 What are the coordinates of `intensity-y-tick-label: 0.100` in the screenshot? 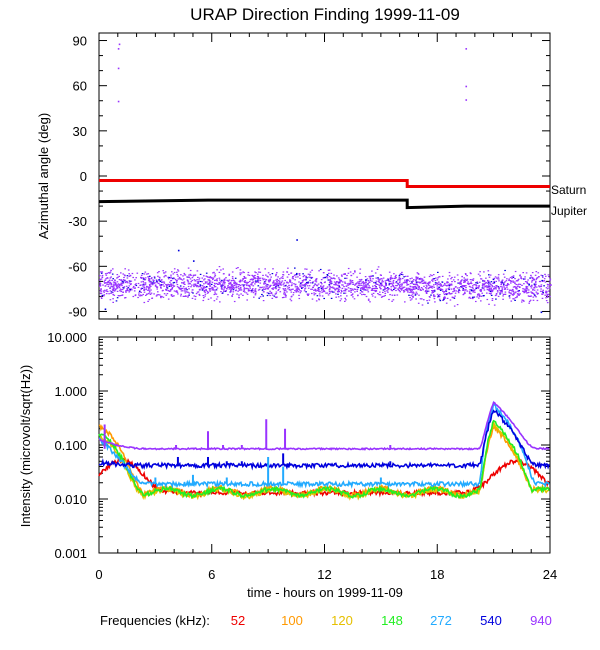 It's located at (70, 445).